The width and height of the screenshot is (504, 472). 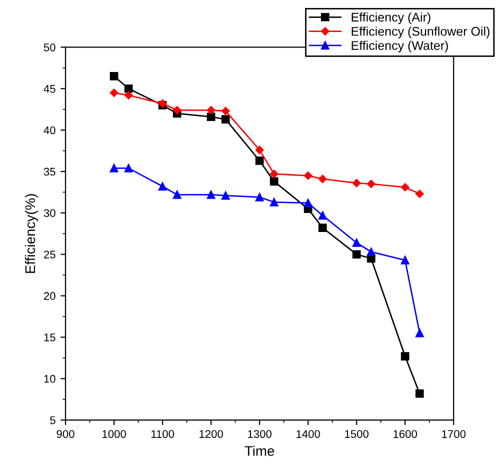 What do you see at coordinates (65, 434) in the screenshot?
I see `x-tick-label: 900` at bounding box center [65, 434].